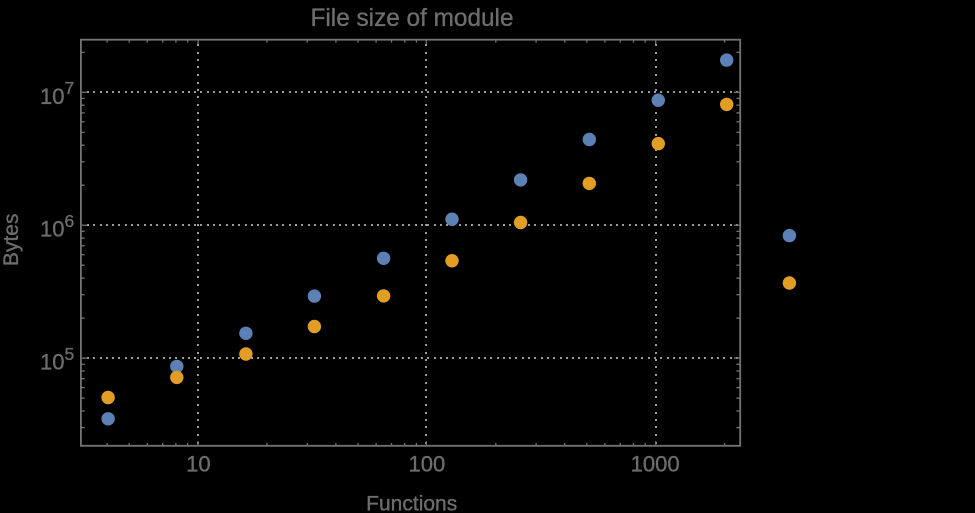 The image size is (975, 513). What do you see at coordinates (70, 88) in the screenshot?
I see `svg-text: 7` at bounding box center [70, 88].